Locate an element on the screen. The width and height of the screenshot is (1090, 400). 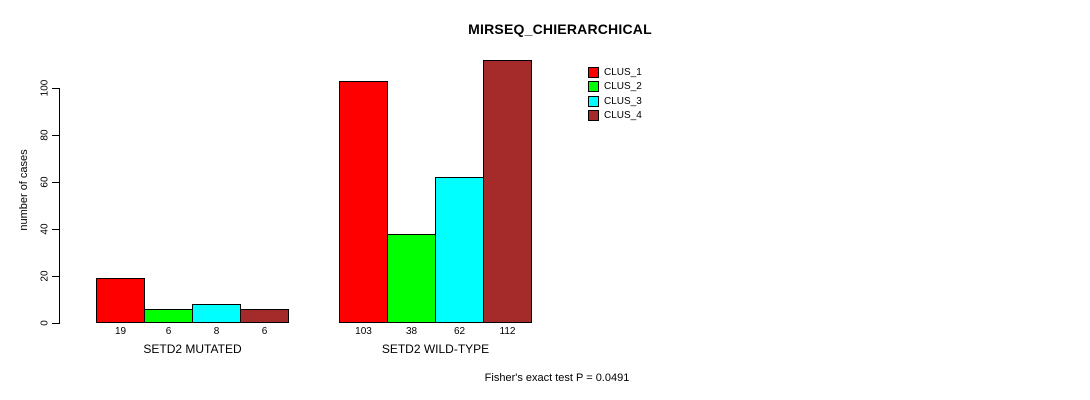
y-tick-label: 100 is located at coordinates (45, 88).